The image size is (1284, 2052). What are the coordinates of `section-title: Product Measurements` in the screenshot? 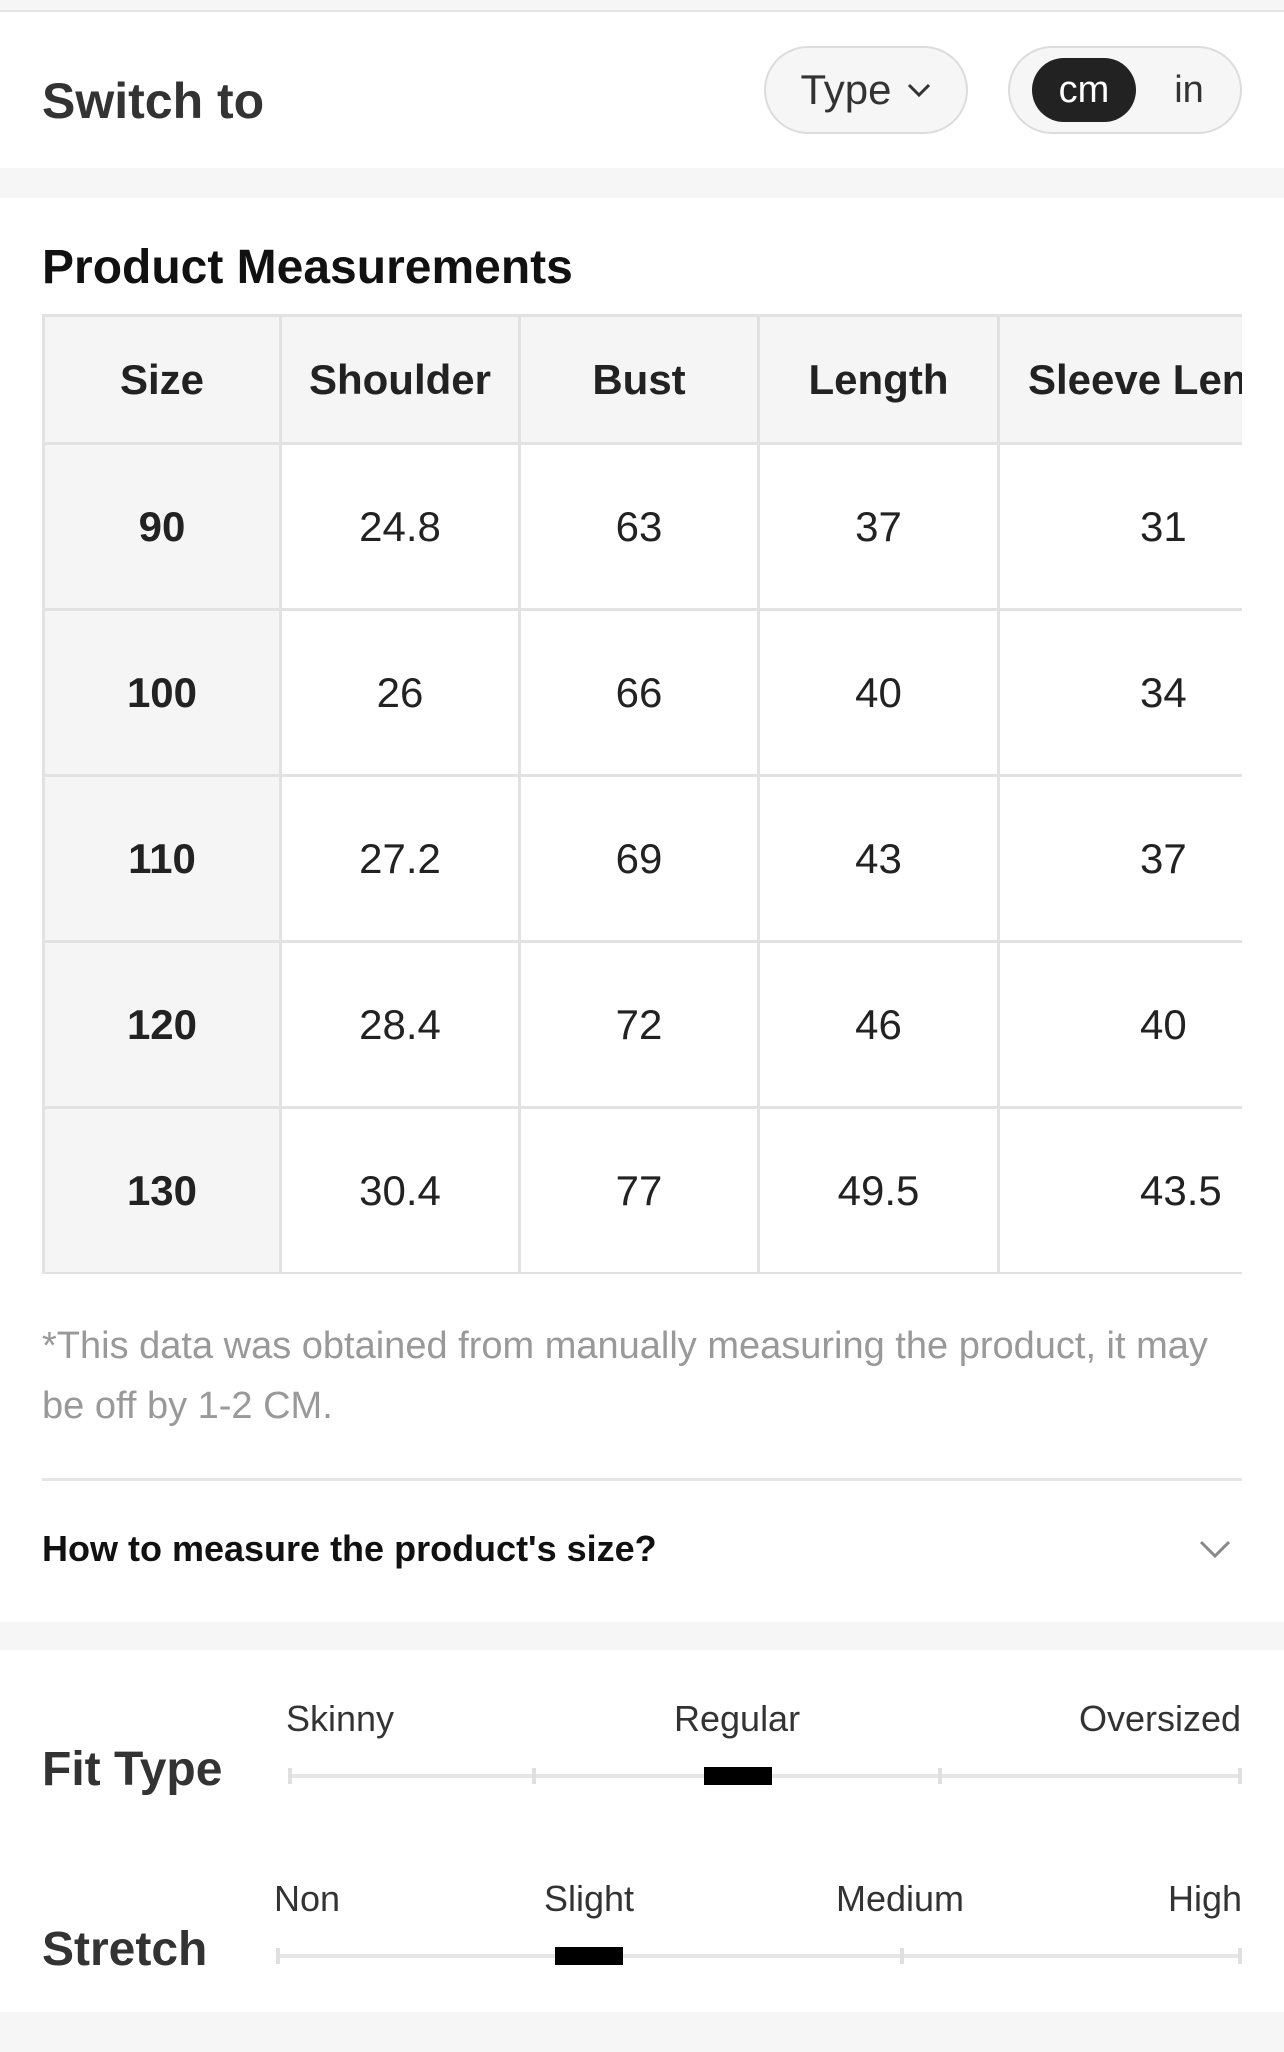 It's located at (307, 267).